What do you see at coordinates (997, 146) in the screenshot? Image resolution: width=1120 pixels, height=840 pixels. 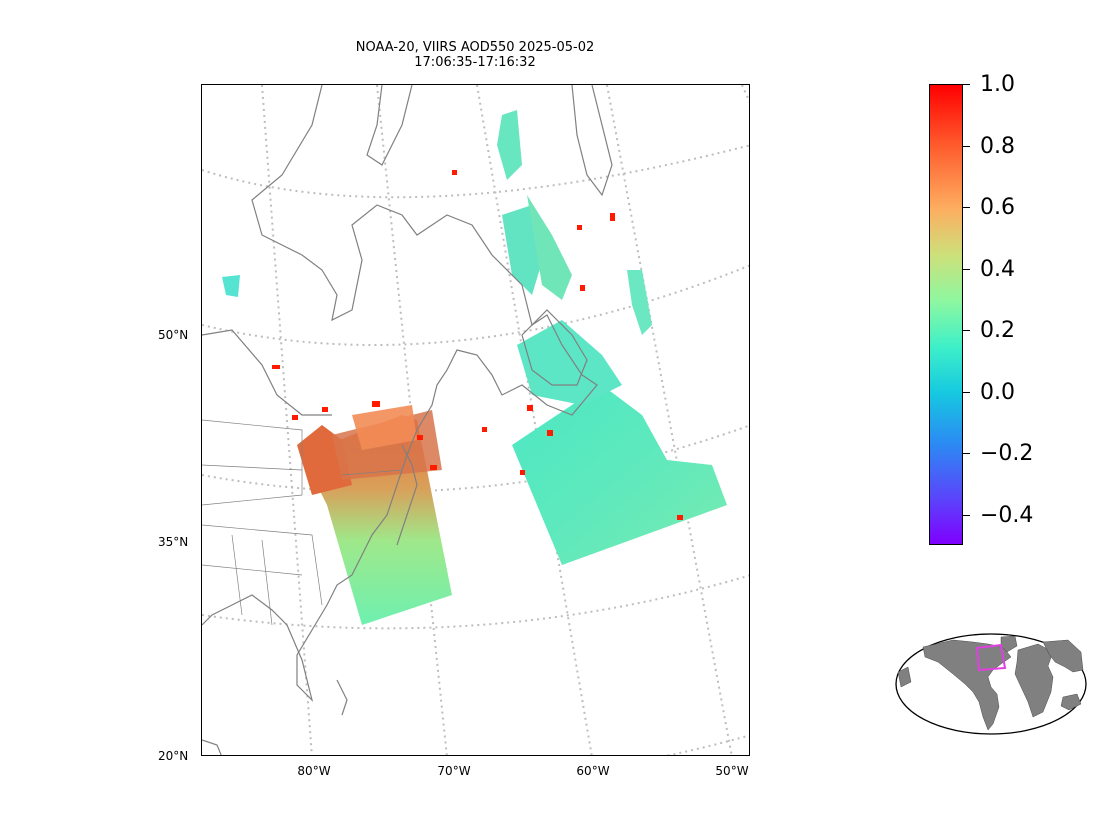 I see `colorbar-label: 0.8` at bounding box center [997, 146].